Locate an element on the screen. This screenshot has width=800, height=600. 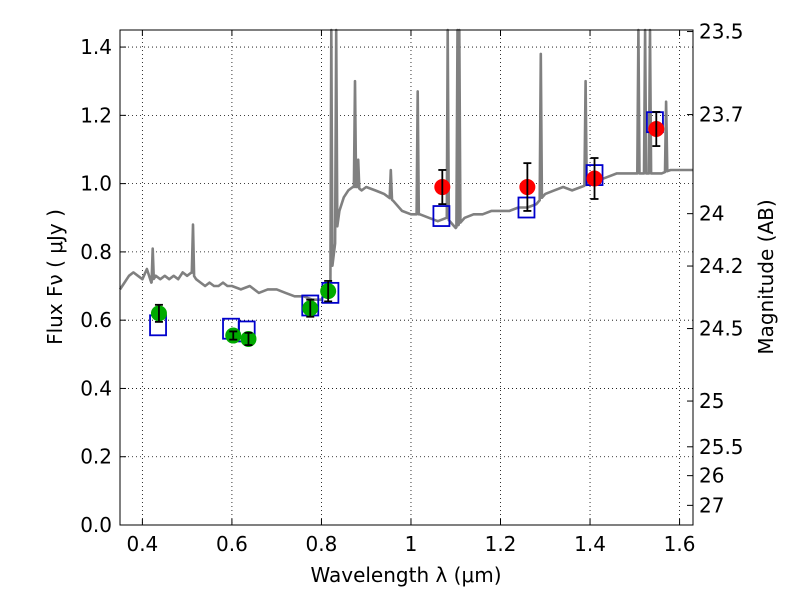
mag-tick-label: 24 is located at coordinates (711, 214).